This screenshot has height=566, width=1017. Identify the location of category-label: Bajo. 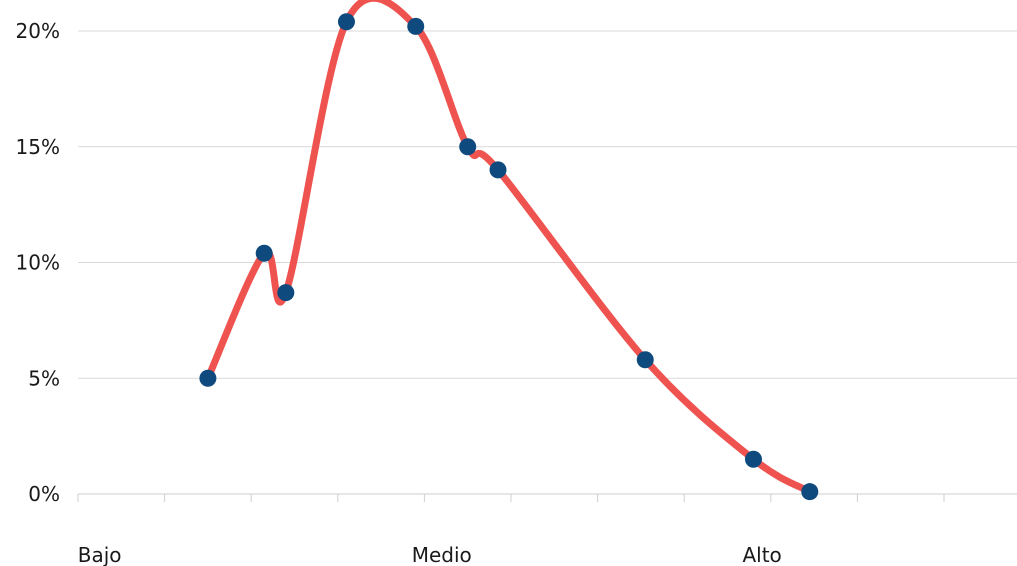
(100, 554).